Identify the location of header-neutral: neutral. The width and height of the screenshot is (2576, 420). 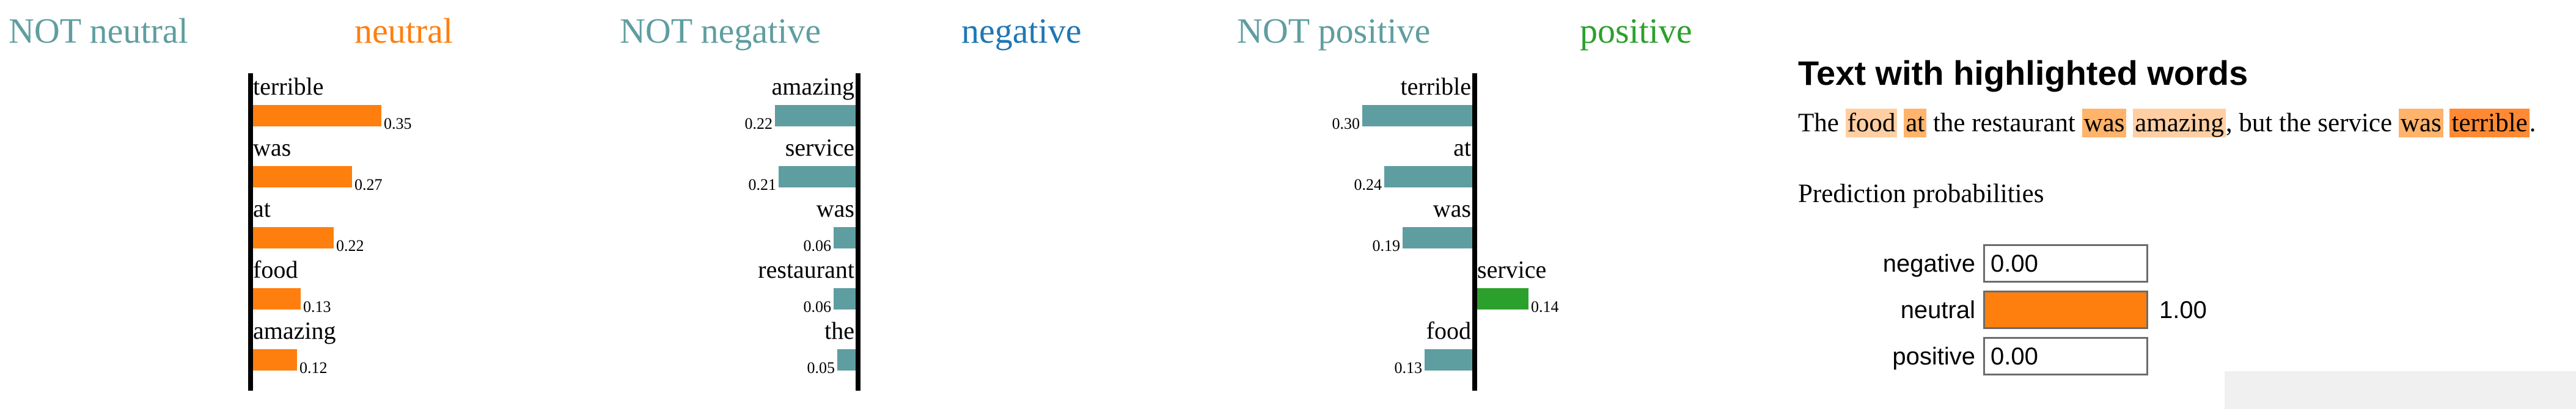
(403, 31).